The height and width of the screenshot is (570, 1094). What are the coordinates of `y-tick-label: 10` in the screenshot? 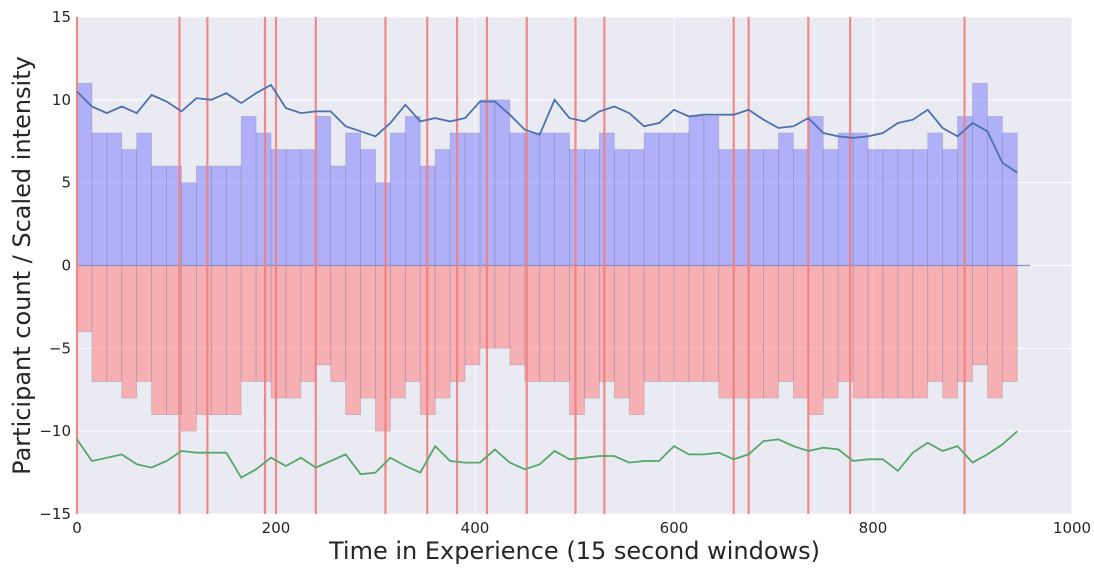 It's located at (61, 100).